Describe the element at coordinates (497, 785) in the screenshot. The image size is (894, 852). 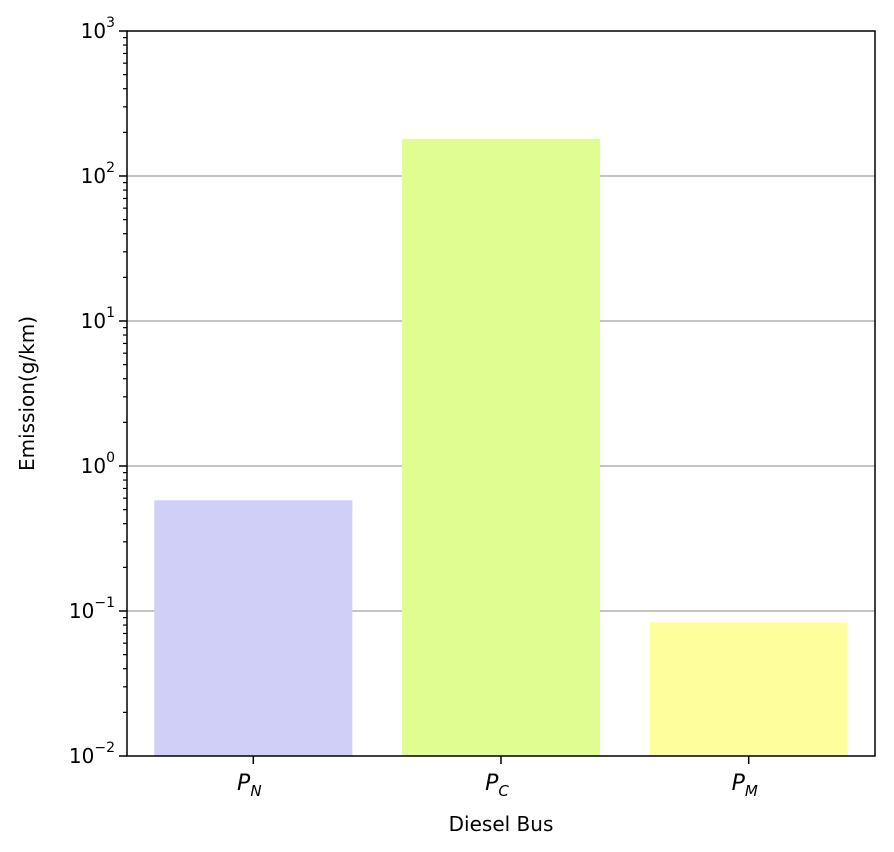
I see `x-tick-label: PC` at that location.